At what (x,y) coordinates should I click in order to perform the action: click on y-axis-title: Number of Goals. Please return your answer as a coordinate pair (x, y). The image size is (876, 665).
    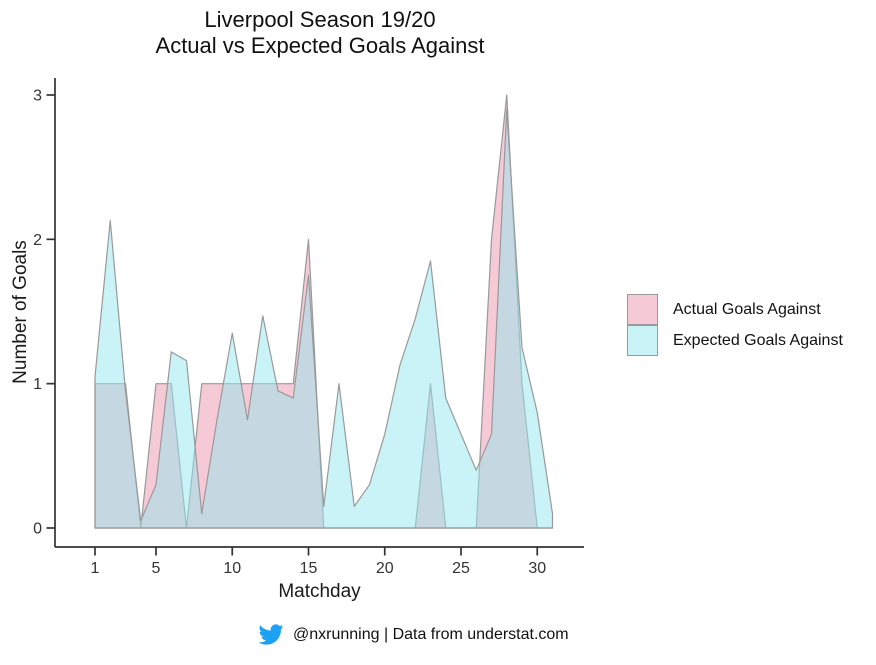
    Looking at the image, I should click on (20, 312).